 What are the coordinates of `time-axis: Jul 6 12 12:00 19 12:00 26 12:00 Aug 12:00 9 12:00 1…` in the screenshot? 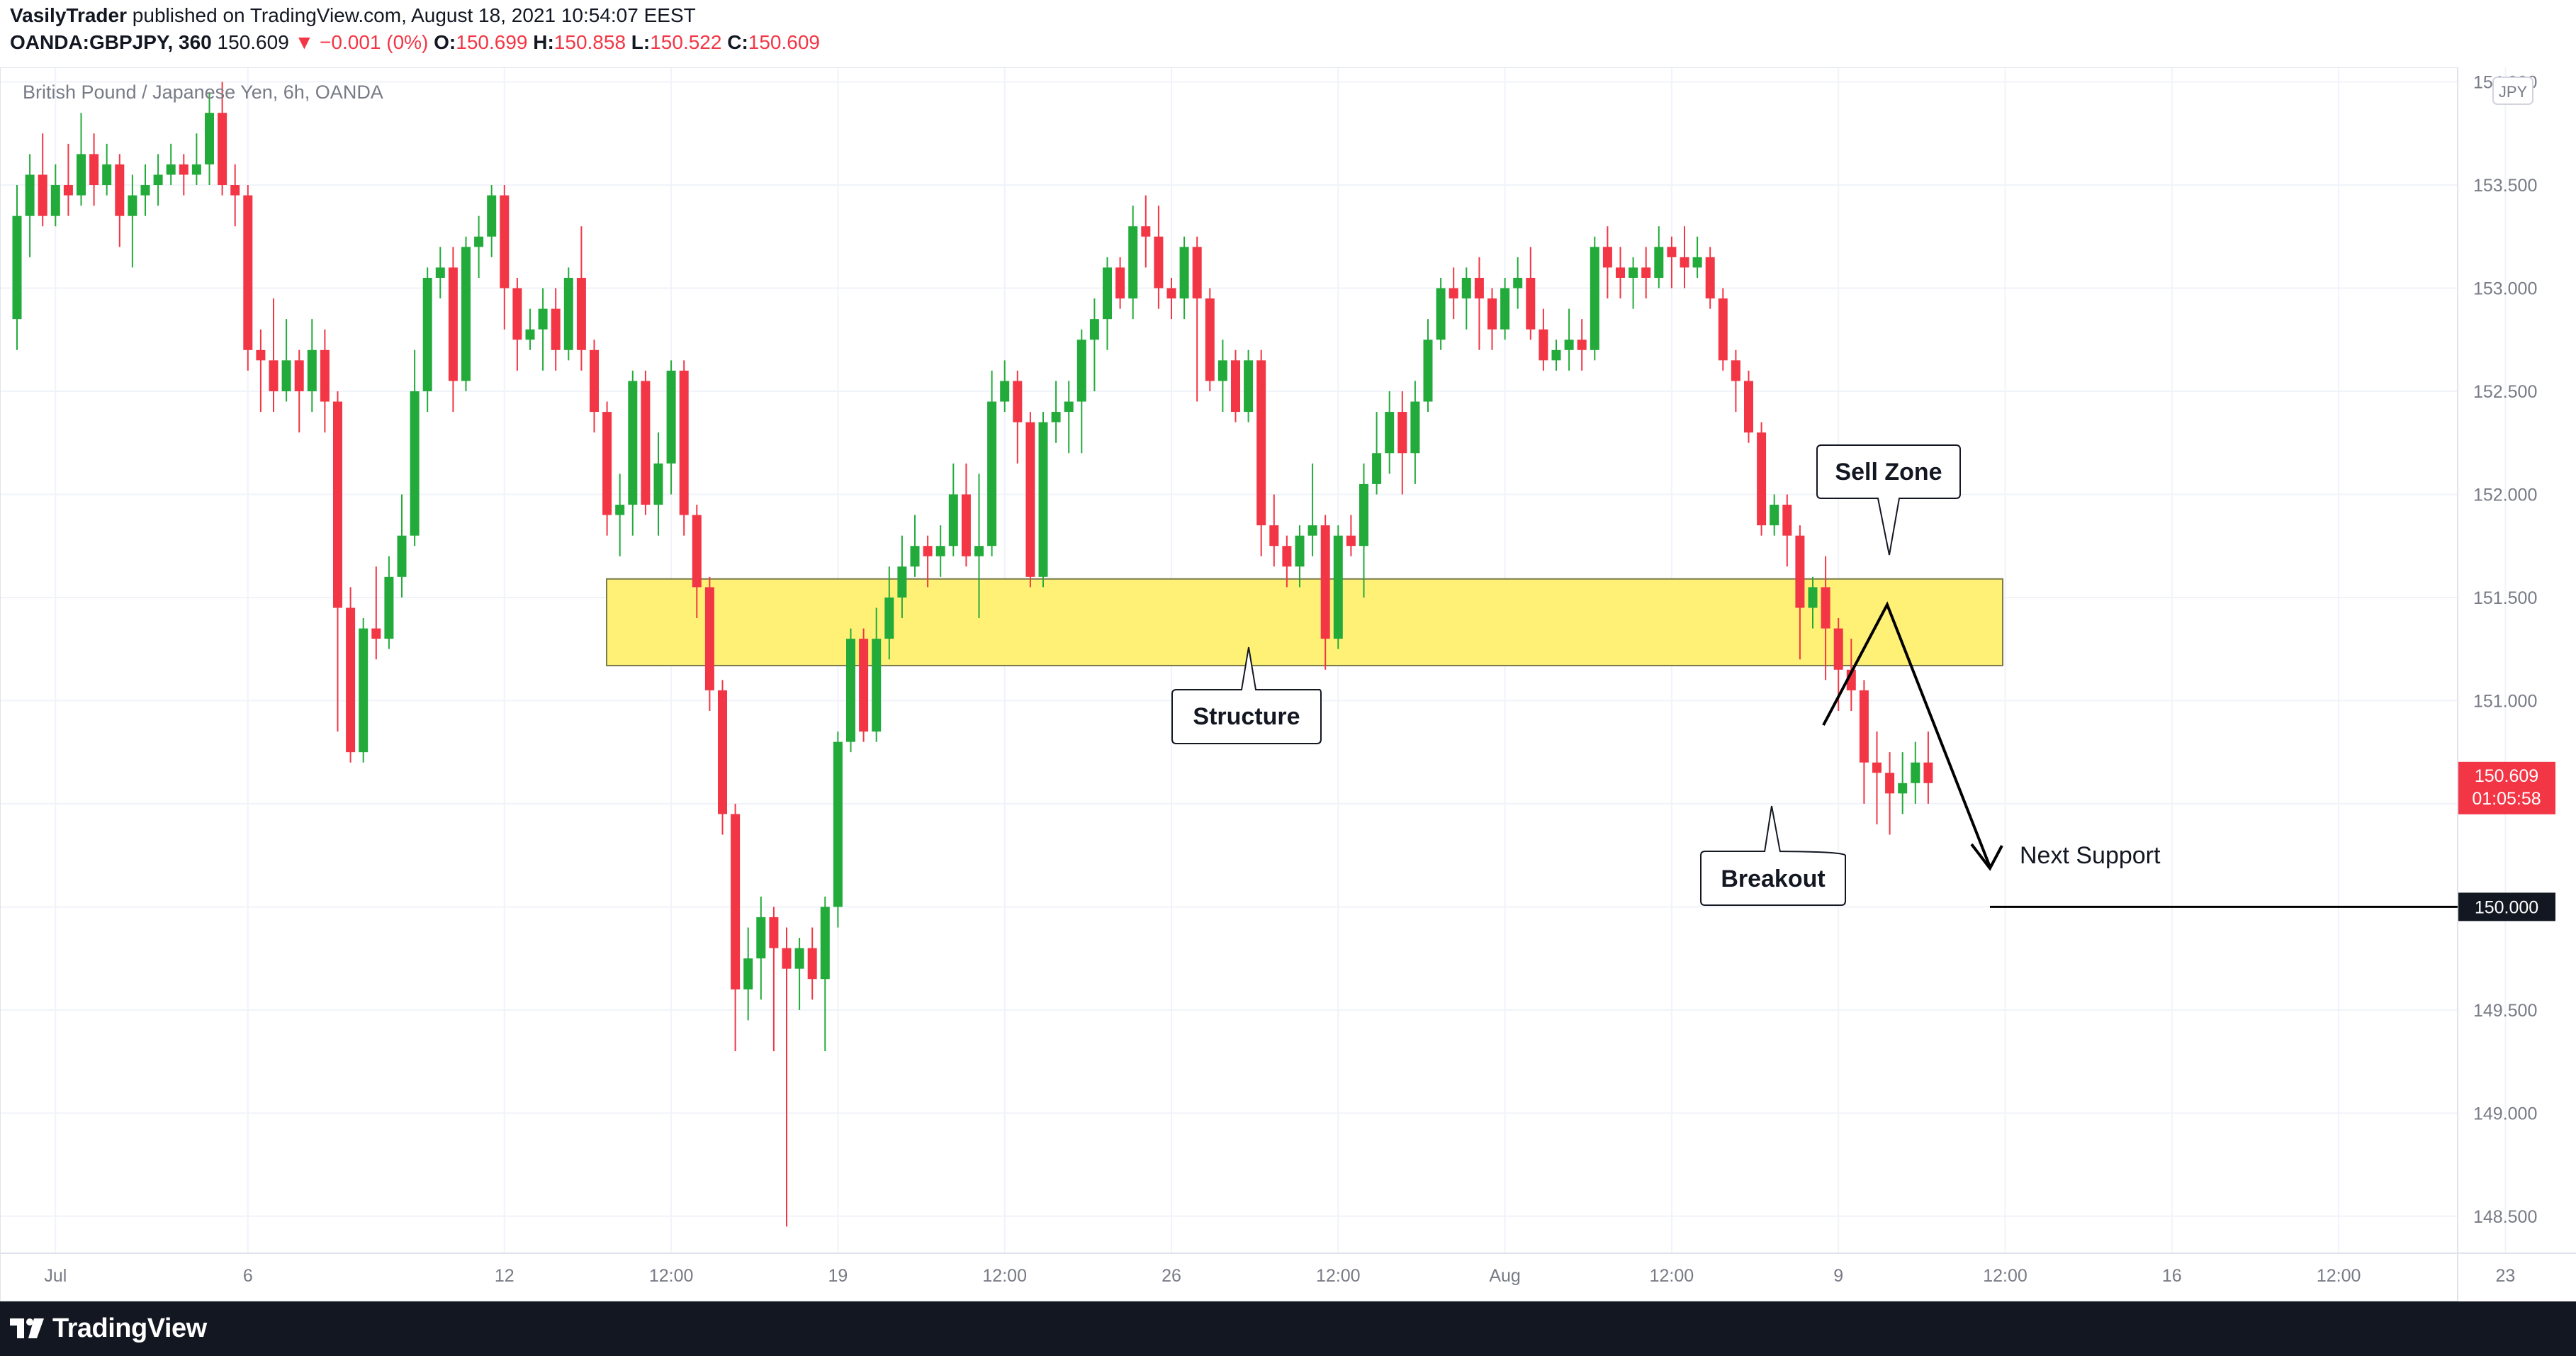 It's located at (1310, 1276).